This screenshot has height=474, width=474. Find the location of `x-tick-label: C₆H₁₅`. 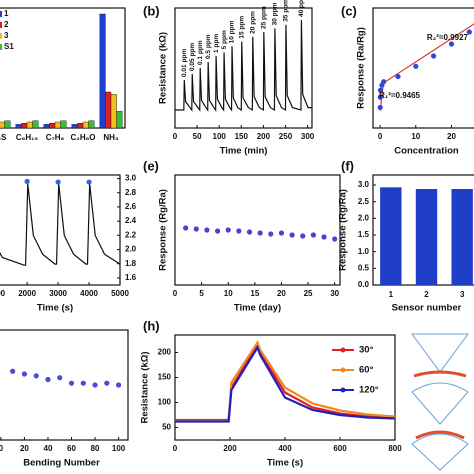

x-tick-label: C₆H₁₅ is located at coordinates (27, 137).